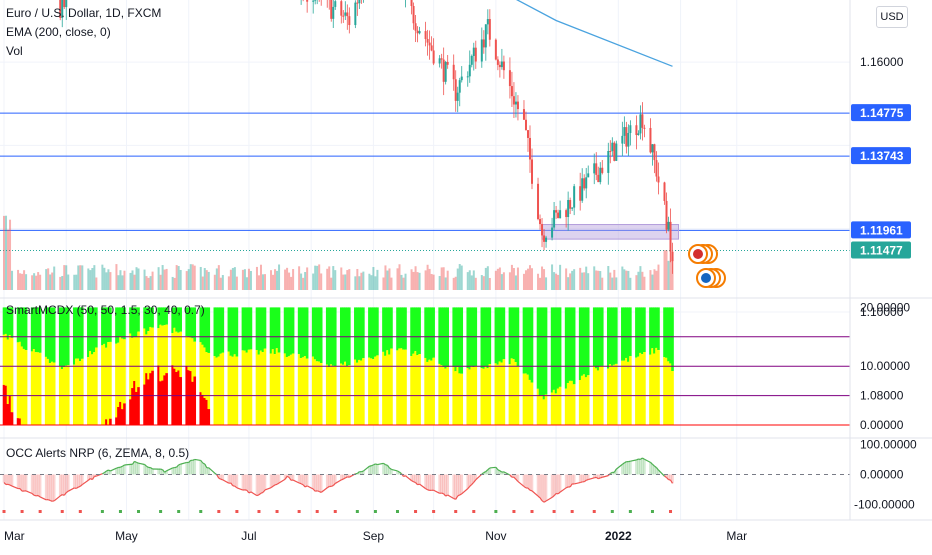  I want to click on price-badge: 1.11961, so click(881, 230).